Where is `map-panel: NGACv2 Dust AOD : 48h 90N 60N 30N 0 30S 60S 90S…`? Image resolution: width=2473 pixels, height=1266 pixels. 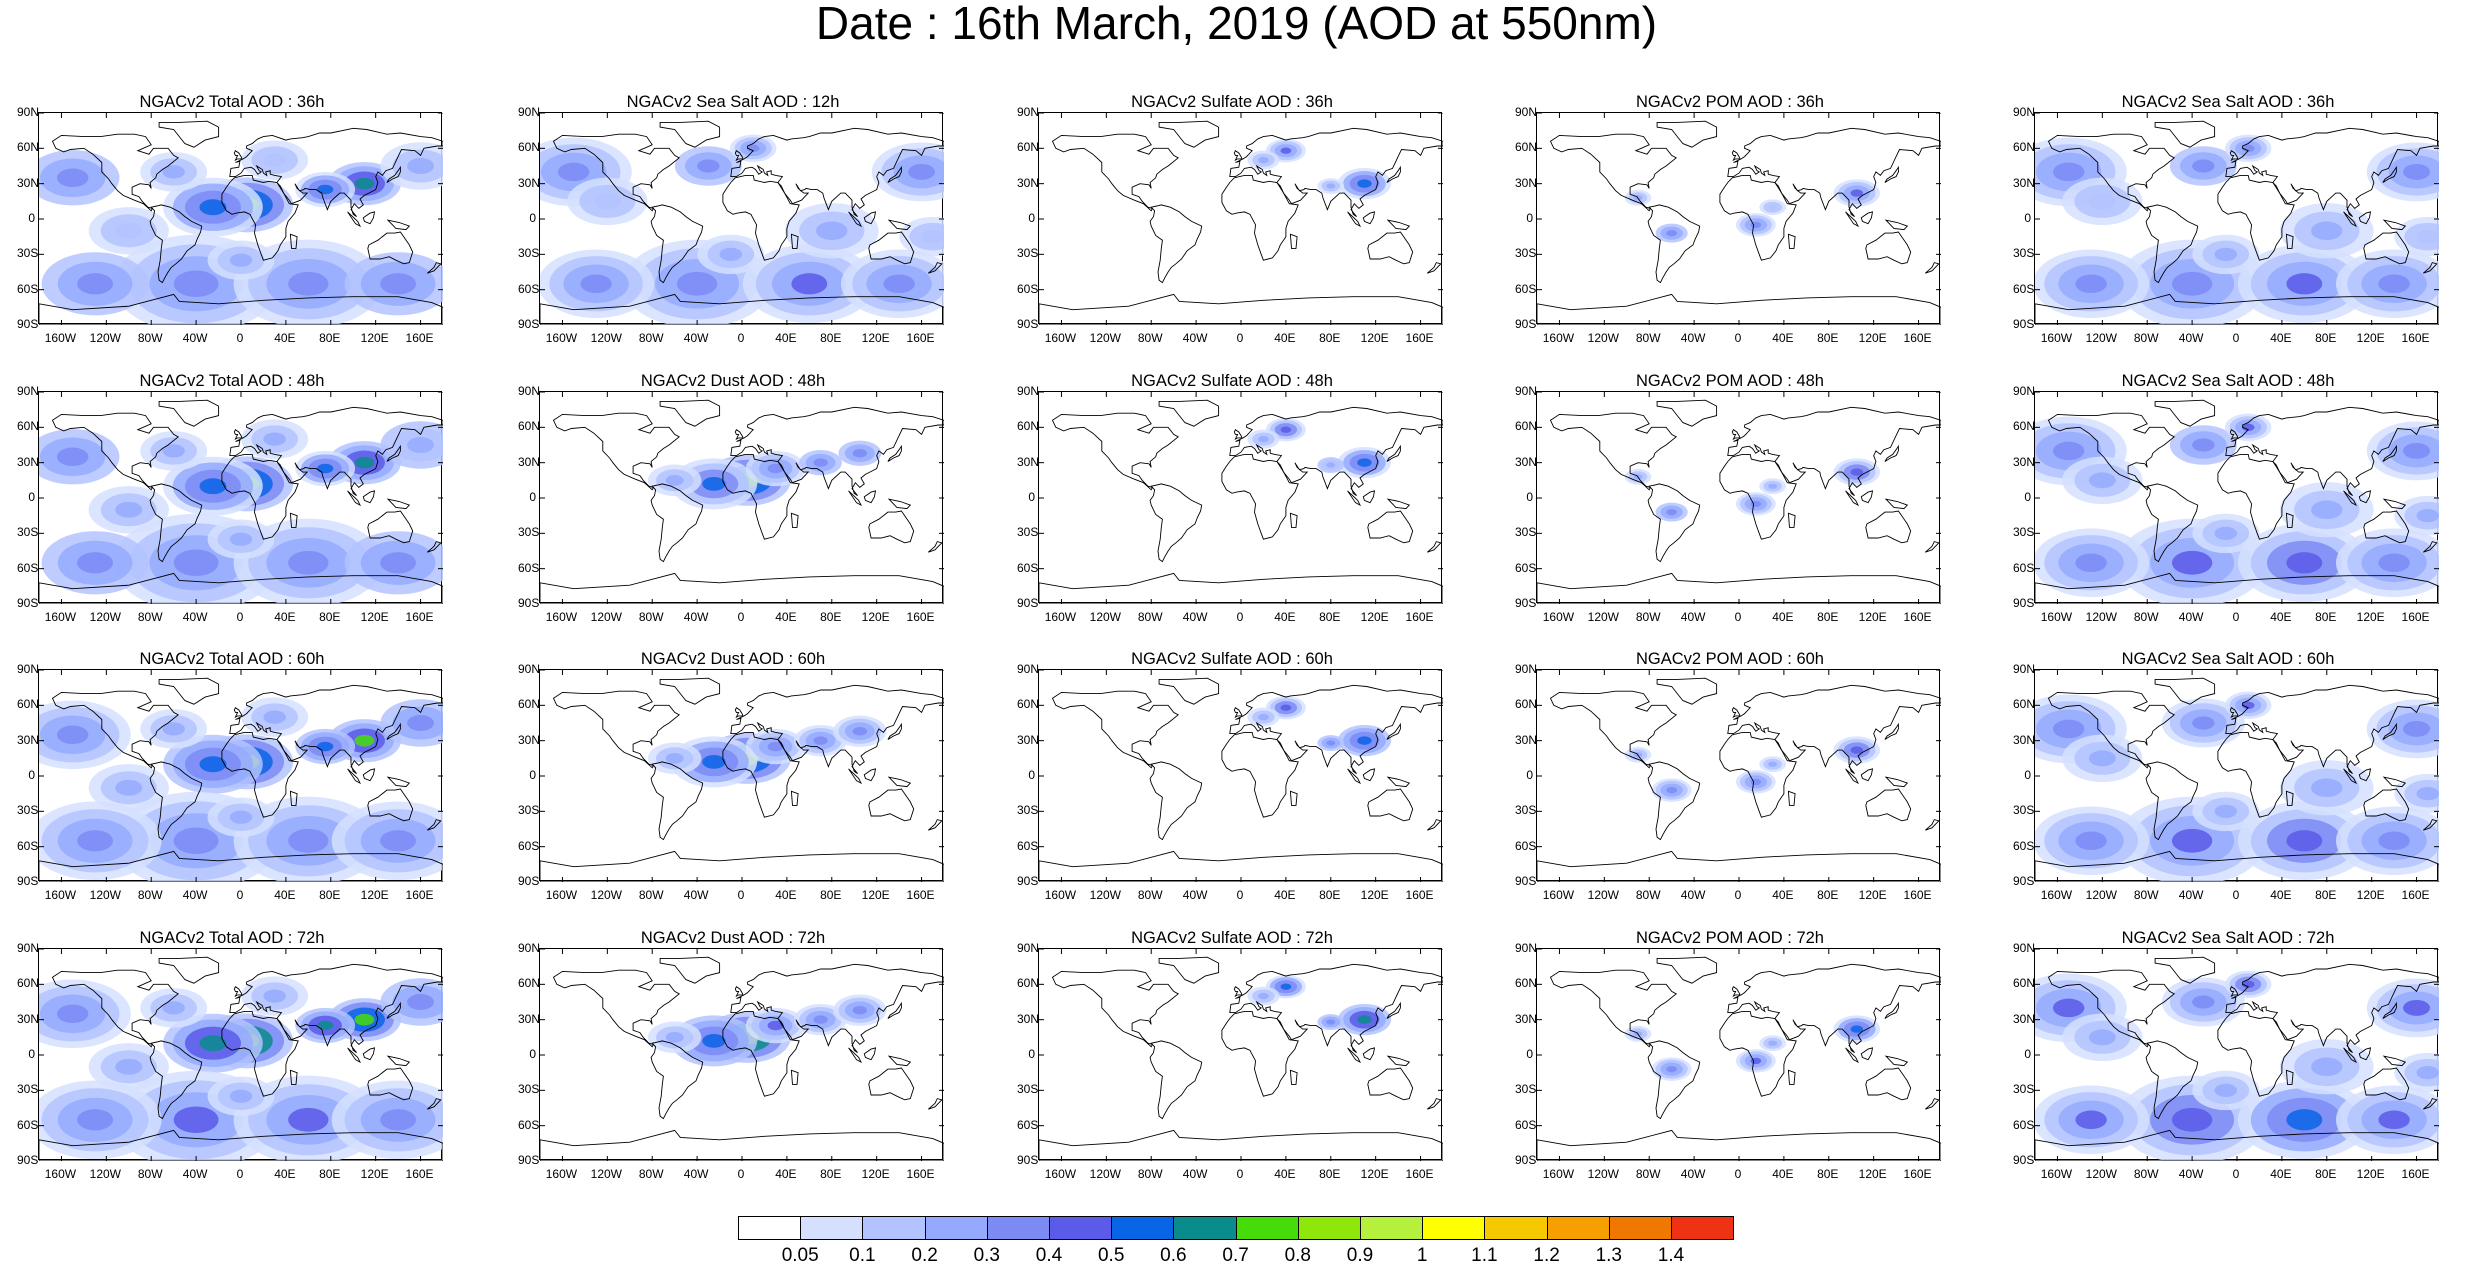 map-panel: NGACv2 Dust AOD : 48h 90N 60N 30N 0 30S 60S 90S… is located at coordinates (733, 501).